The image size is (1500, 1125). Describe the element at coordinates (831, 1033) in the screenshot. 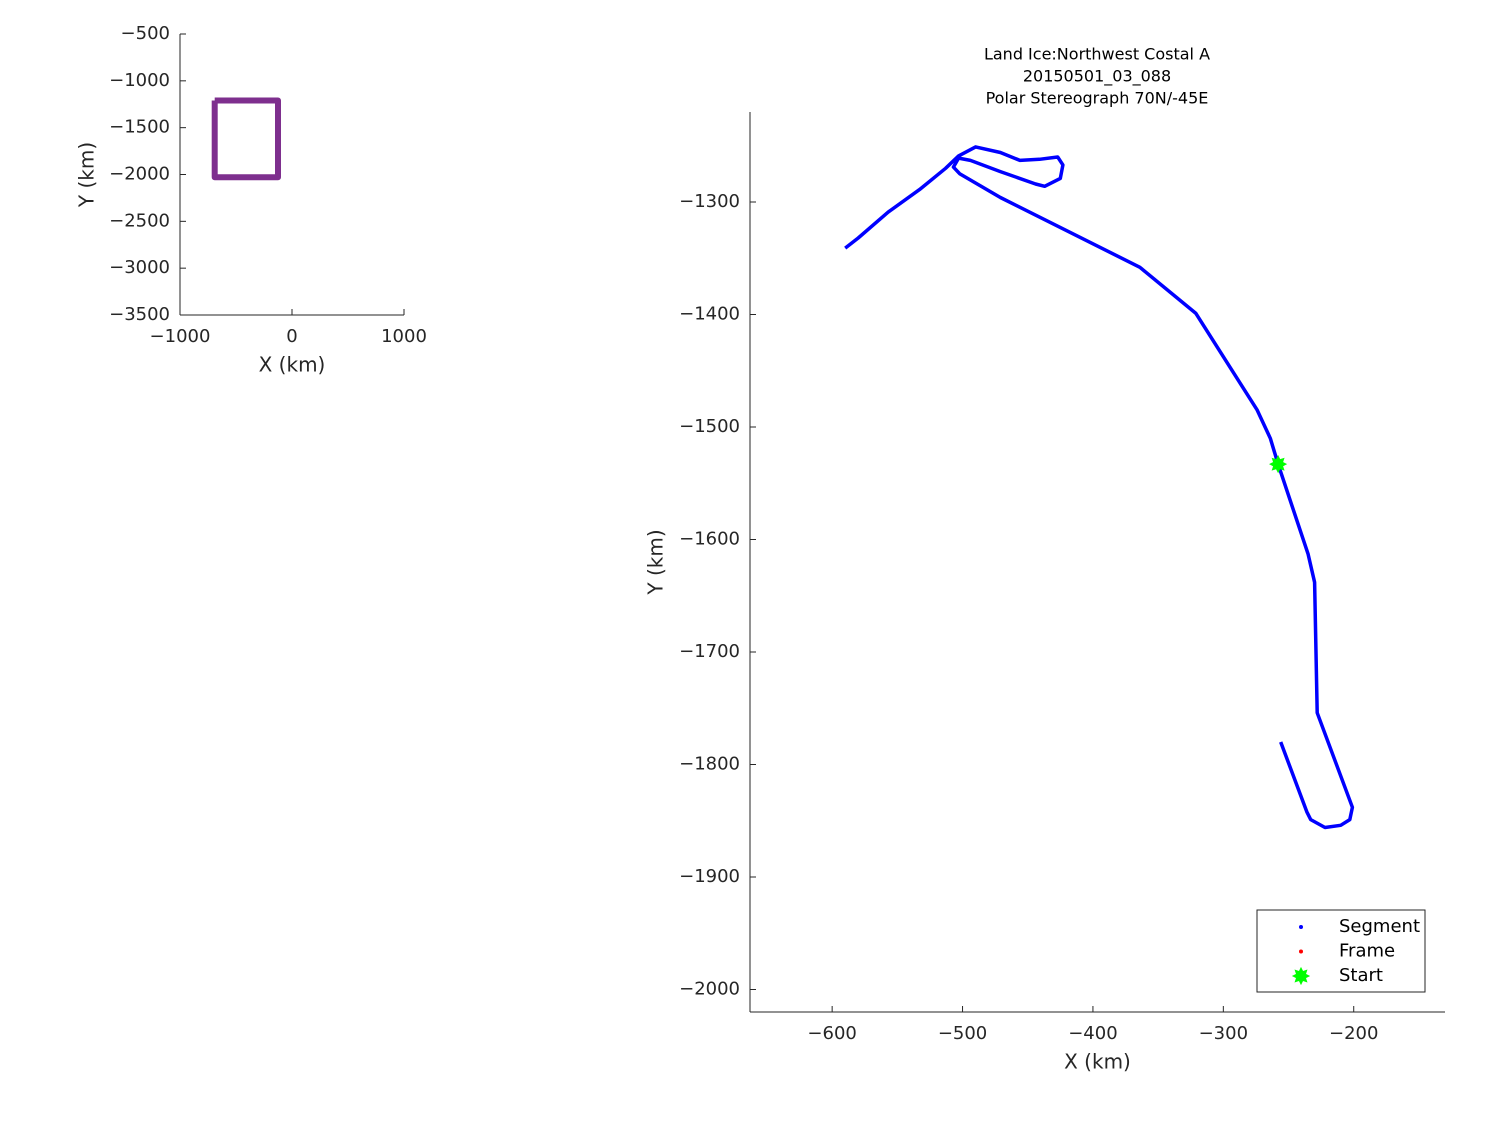

I see `x-tick-label: −600` at that location.